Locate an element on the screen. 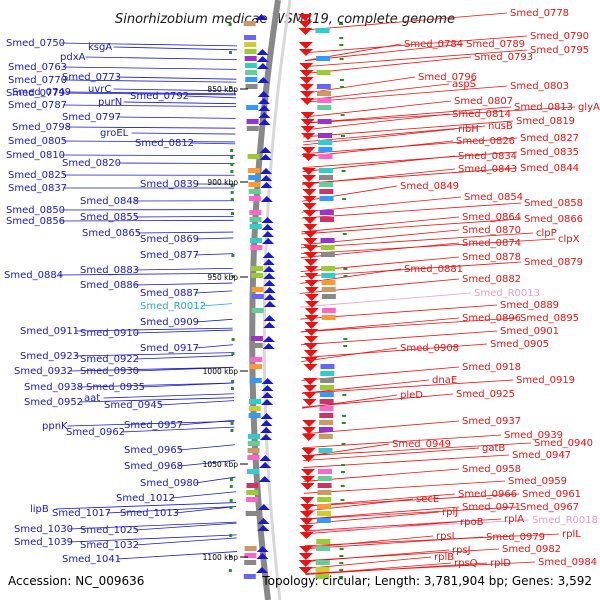 The image size is (600, 600). gene-label-right: Smed_0844 is located at coordinates (549, 168).